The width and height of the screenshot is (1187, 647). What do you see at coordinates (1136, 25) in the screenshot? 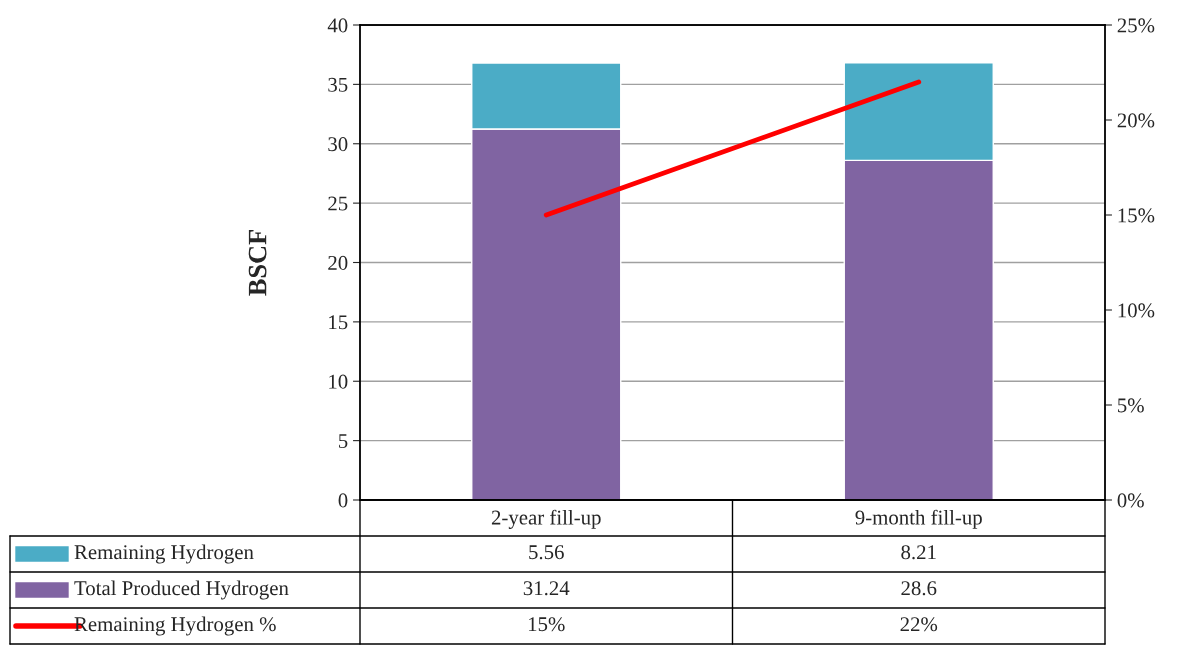
I see `y2-tick-label: 25%` at bounding box center [1136, 25].